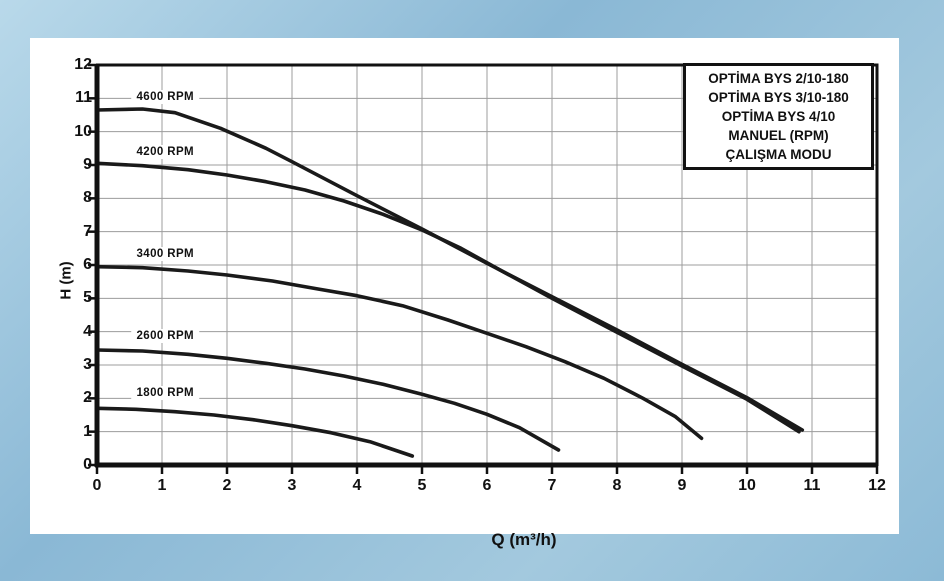 The width and height of the screenshot is (944, 581). What do you see at coordinates (778, 135) in the screenshot?
I see `legend-line-mode-1: MANUEL (RPM)` at bounding box center [778, 135].